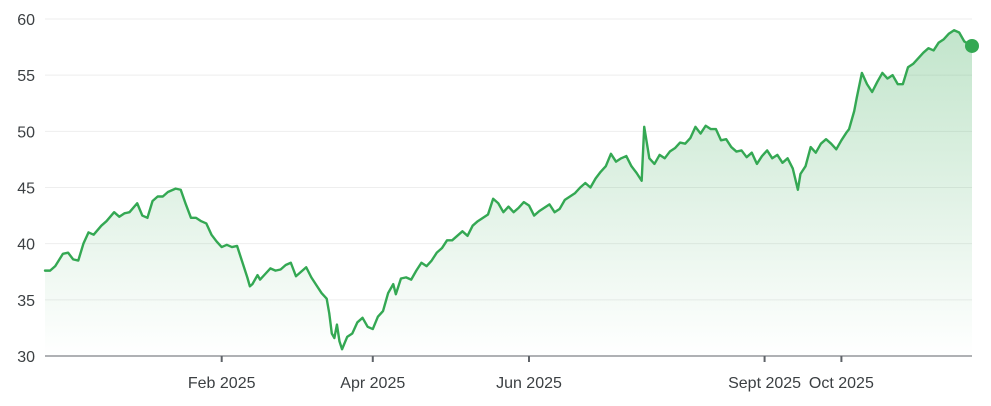  Describe the element at coordinates (26, 301) in the screenshot. I see `y-tick-label: 35` at that location.